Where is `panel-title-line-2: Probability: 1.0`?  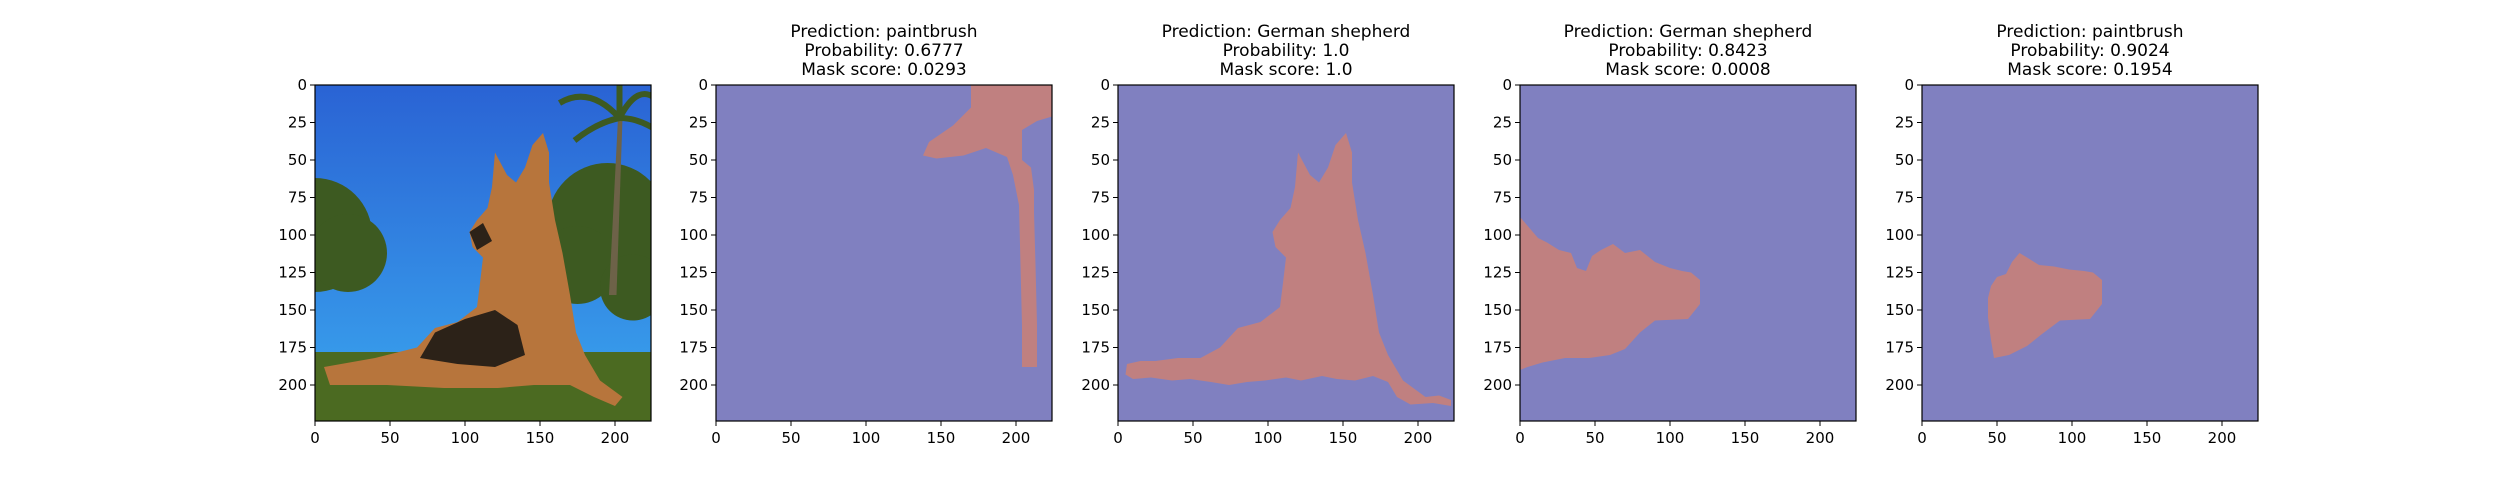 panel-title-line-2: Probability: 1.0 is located at coordinates (1286, 51).